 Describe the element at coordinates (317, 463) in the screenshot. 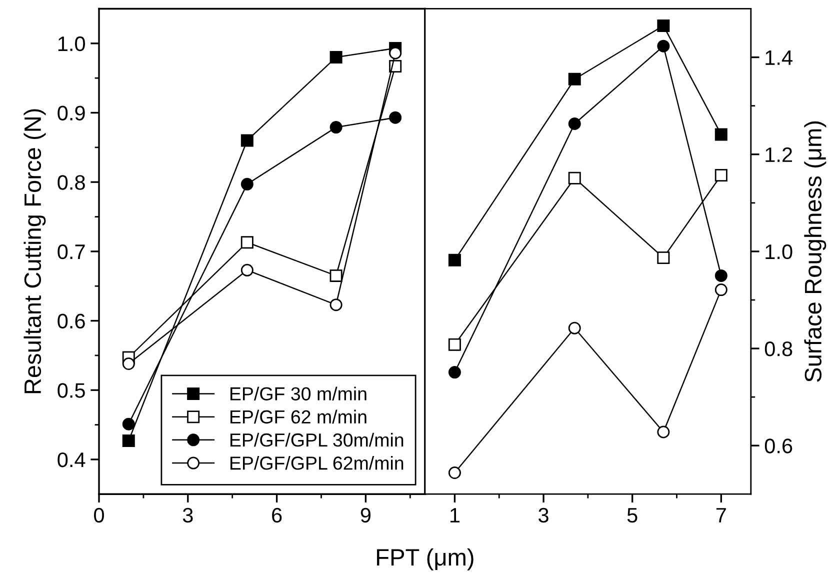

I see `legend-label: EP/GF/GPL 62m/min` at that location.